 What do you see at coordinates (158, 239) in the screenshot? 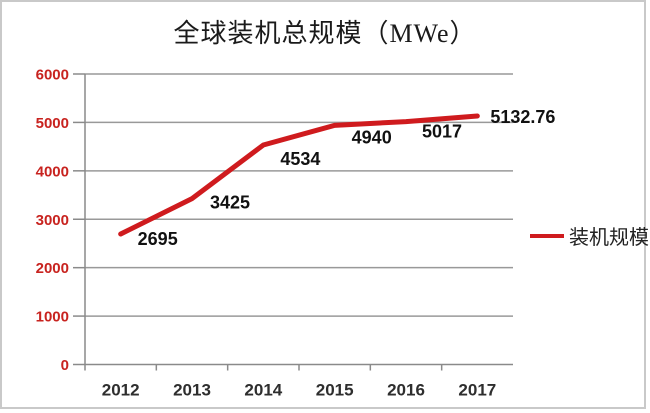
I see `data-point-label: 2695` at bounding box center [158, 239].